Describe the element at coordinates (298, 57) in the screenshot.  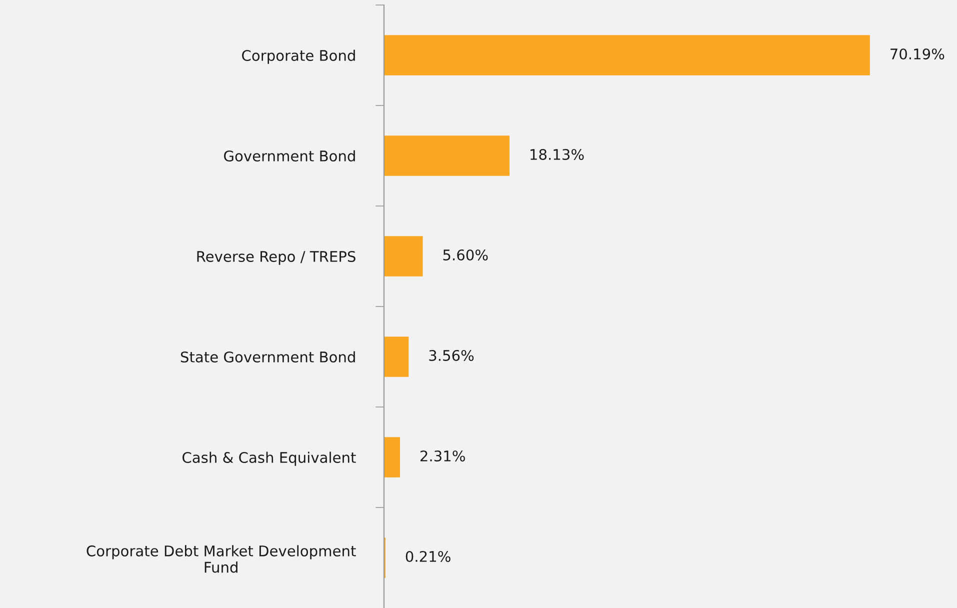
I see `y-tick-label: Corporate Bond` at that location.